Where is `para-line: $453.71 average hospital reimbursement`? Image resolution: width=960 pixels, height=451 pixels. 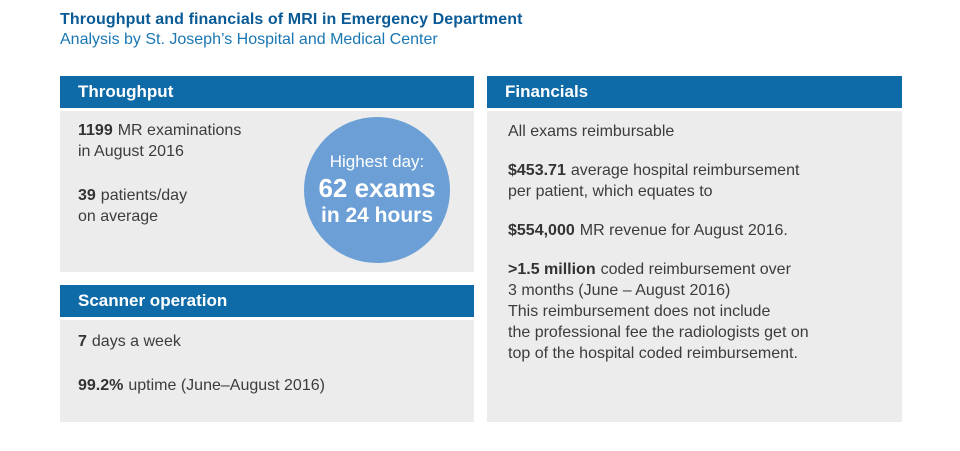
para-line: $453.71 average hospital reimbursement is located at coordinates (695, 170).